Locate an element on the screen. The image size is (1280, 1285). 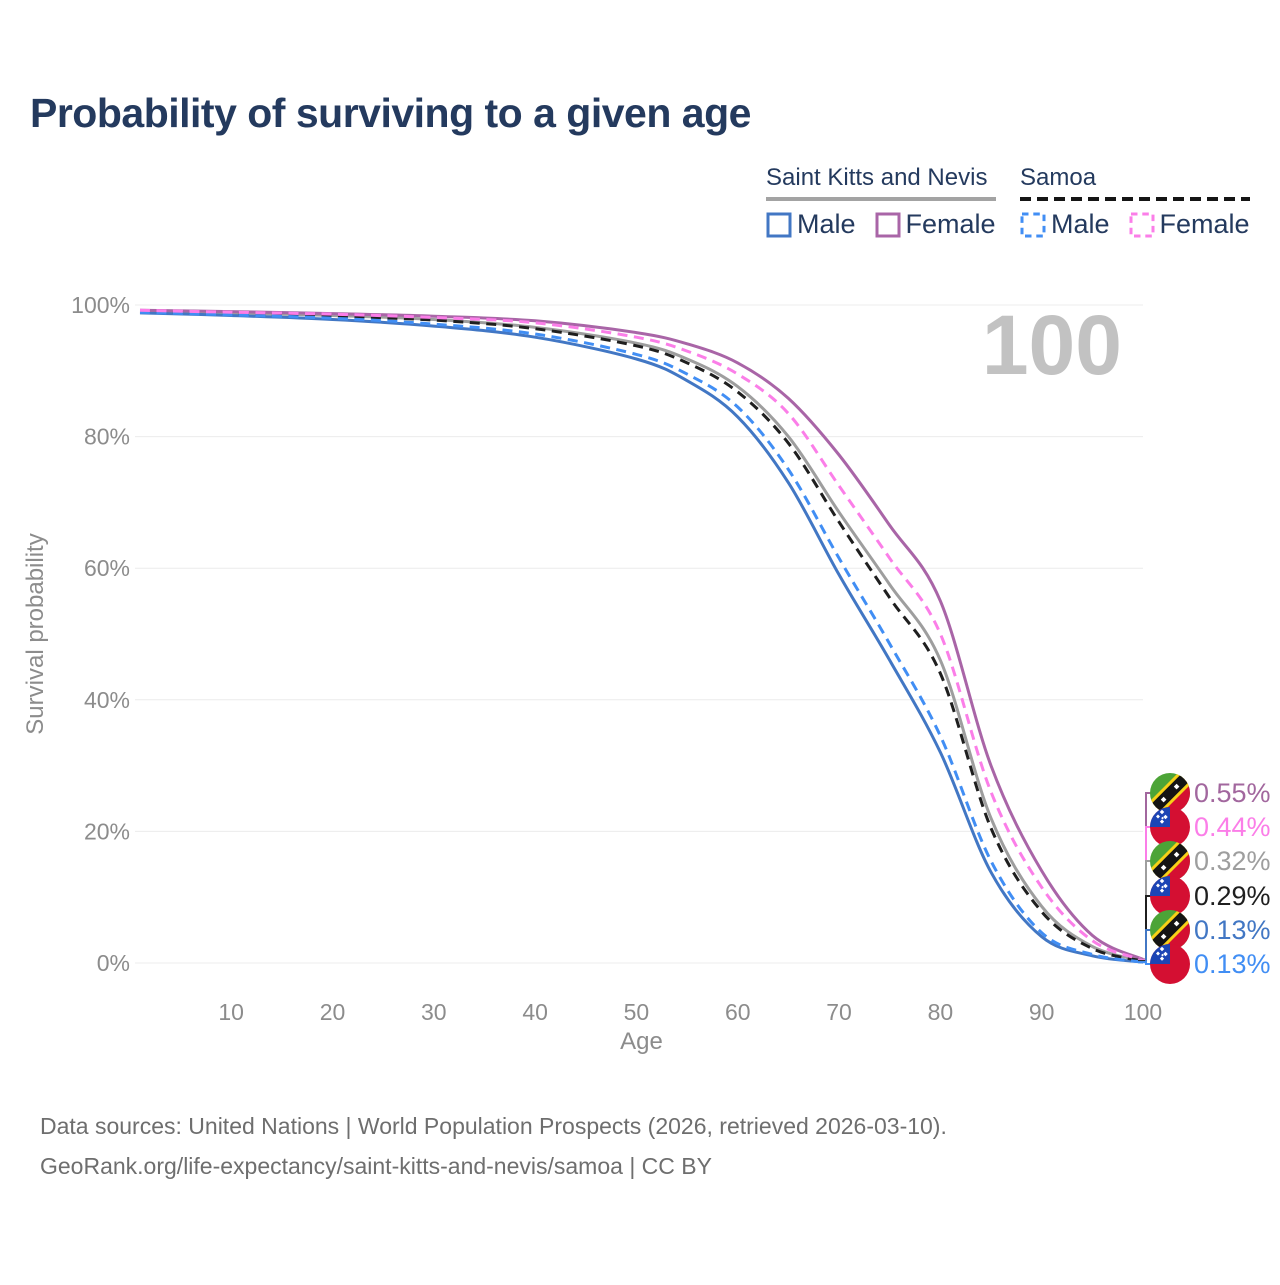
legend-dashed-line-sample is located at coordinates (1135, 199).